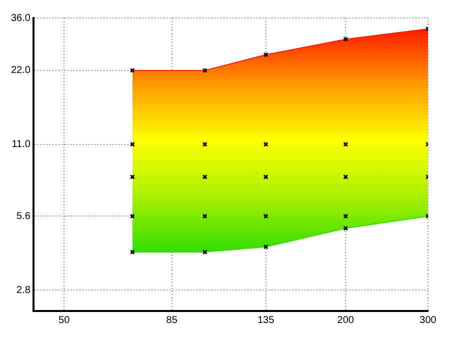 The height and width of the screenshot is (337, 450). What do you see at coordinates (266, 320) in the screenshot?
I see `x-tick-label: 135` at bounding box center [266, 320].